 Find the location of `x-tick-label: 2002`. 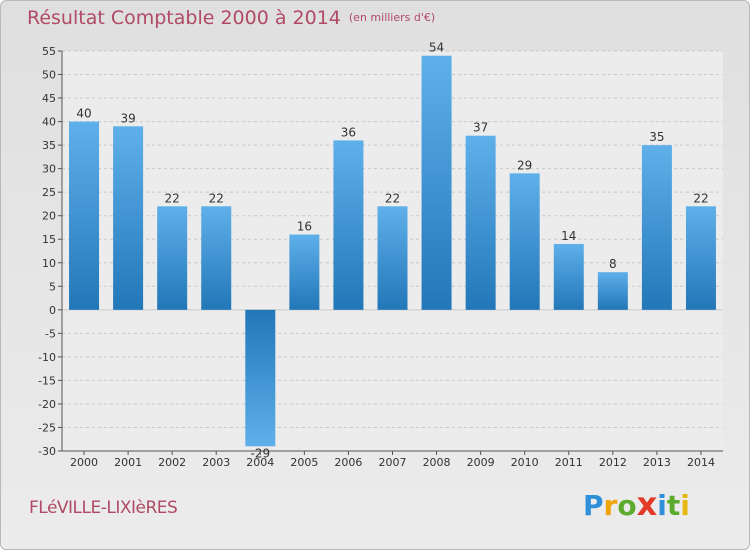

x-tick-label: 2002 is located at coordinates (172, 462).